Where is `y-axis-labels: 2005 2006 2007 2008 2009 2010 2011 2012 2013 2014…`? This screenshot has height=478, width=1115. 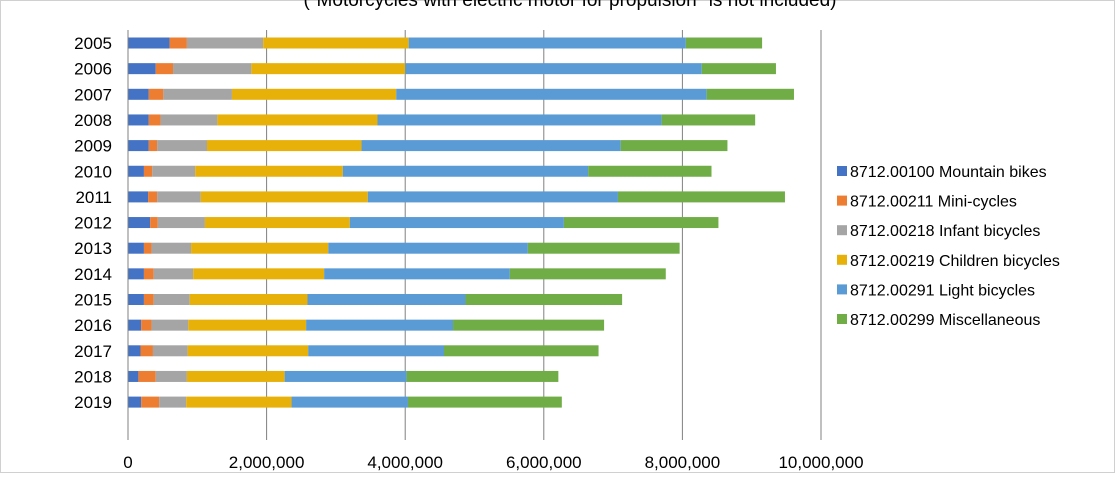
y-axis-labels: 2005 2006 2007 2008 2009 2010 2011 2012 2013 2014… is located at coordinates (93, 223).